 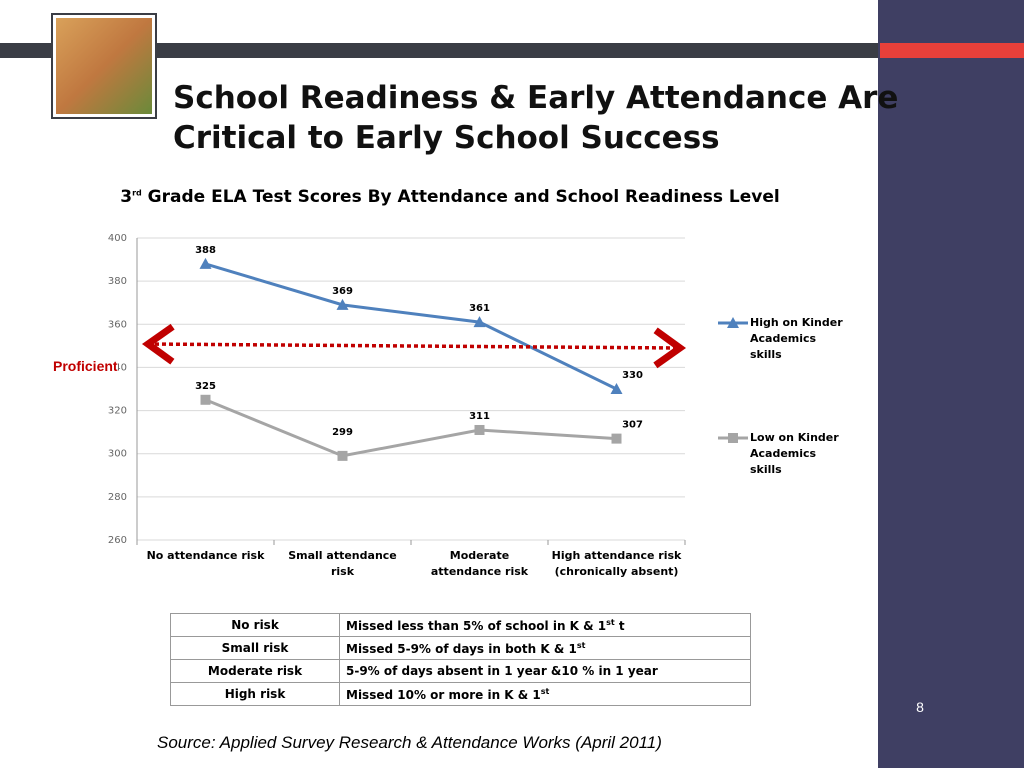 I want to click on data-label: 311, so click(x=479, y=416).